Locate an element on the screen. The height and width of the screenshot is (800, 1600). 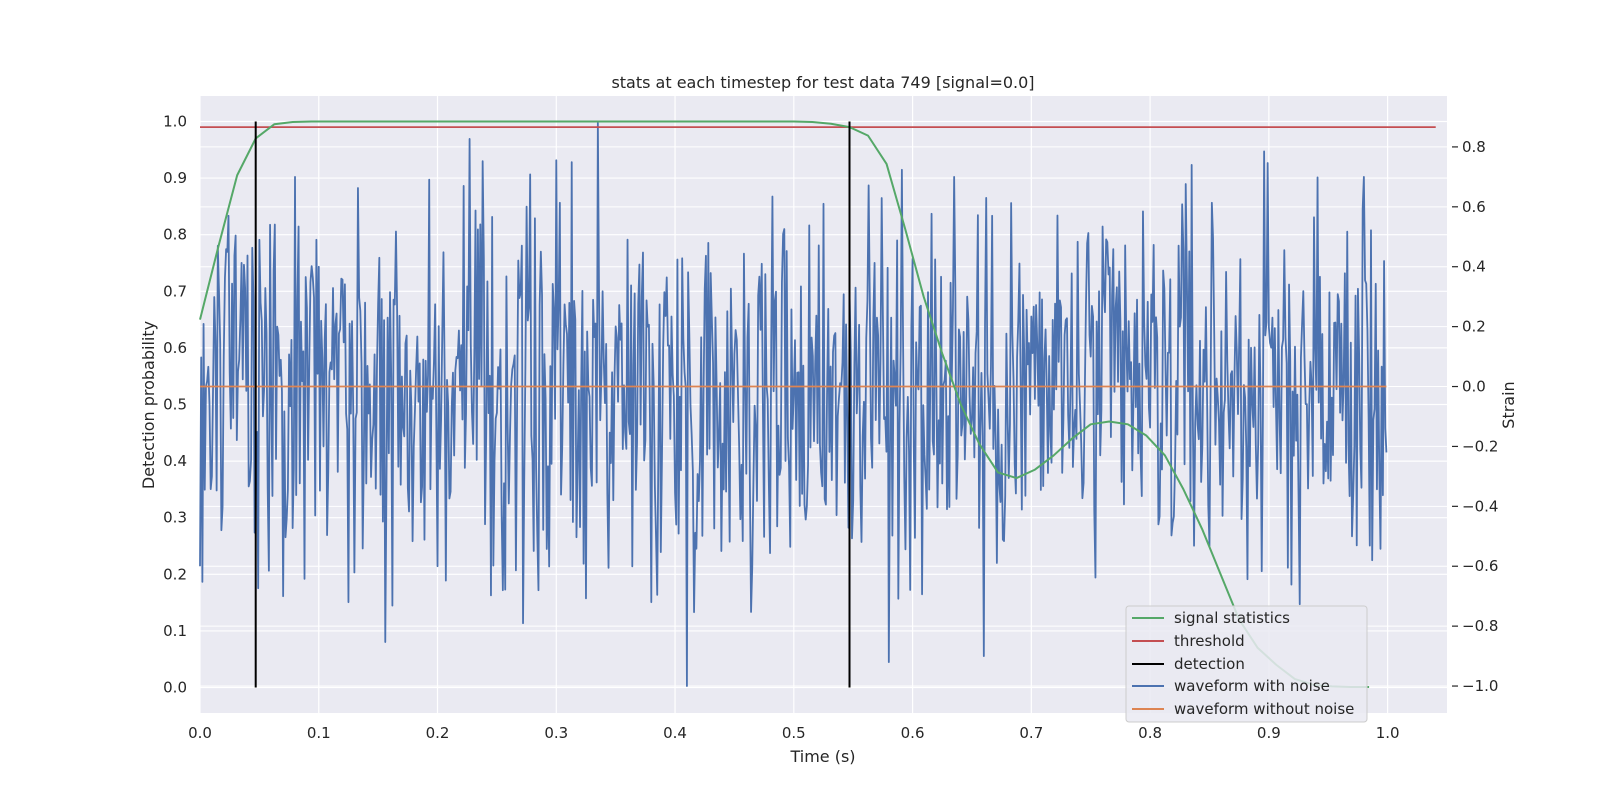
y-tick-label-right: 0.8 is located at coordinates (1474, 147).